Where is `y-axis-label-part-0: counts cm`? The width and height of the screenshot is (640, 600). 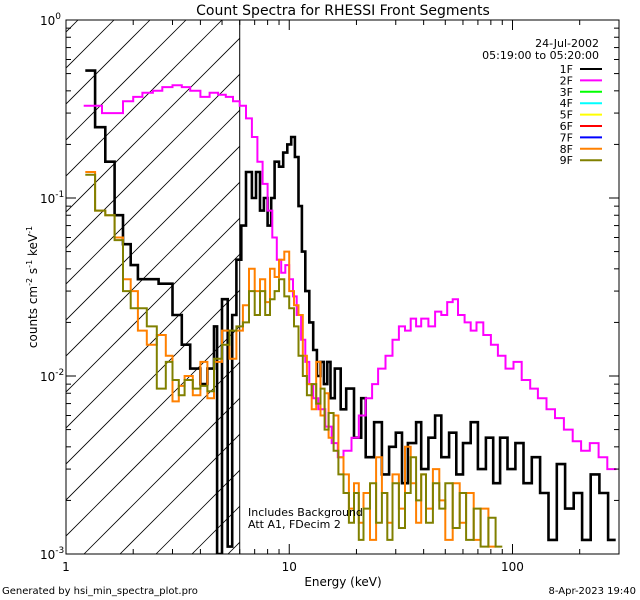 y-axis-label-part-0: counts cm is located at coordinates (33, 317).